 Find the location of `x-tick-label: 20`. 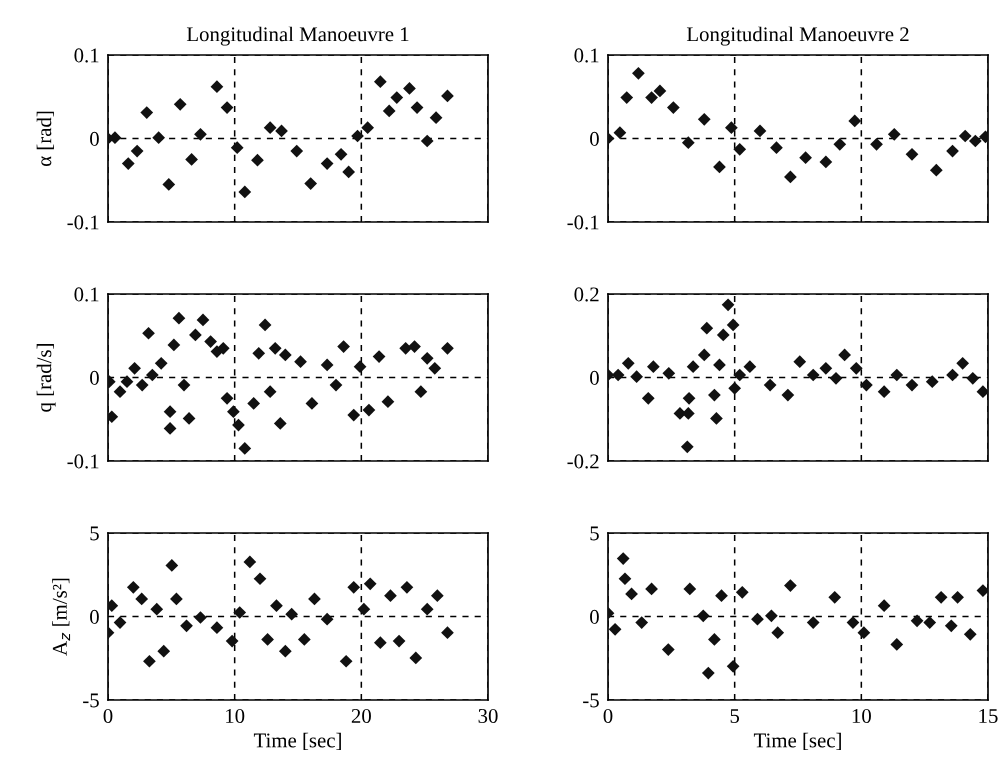

x-tick-label: 20 is located at coordinates (361, 715).